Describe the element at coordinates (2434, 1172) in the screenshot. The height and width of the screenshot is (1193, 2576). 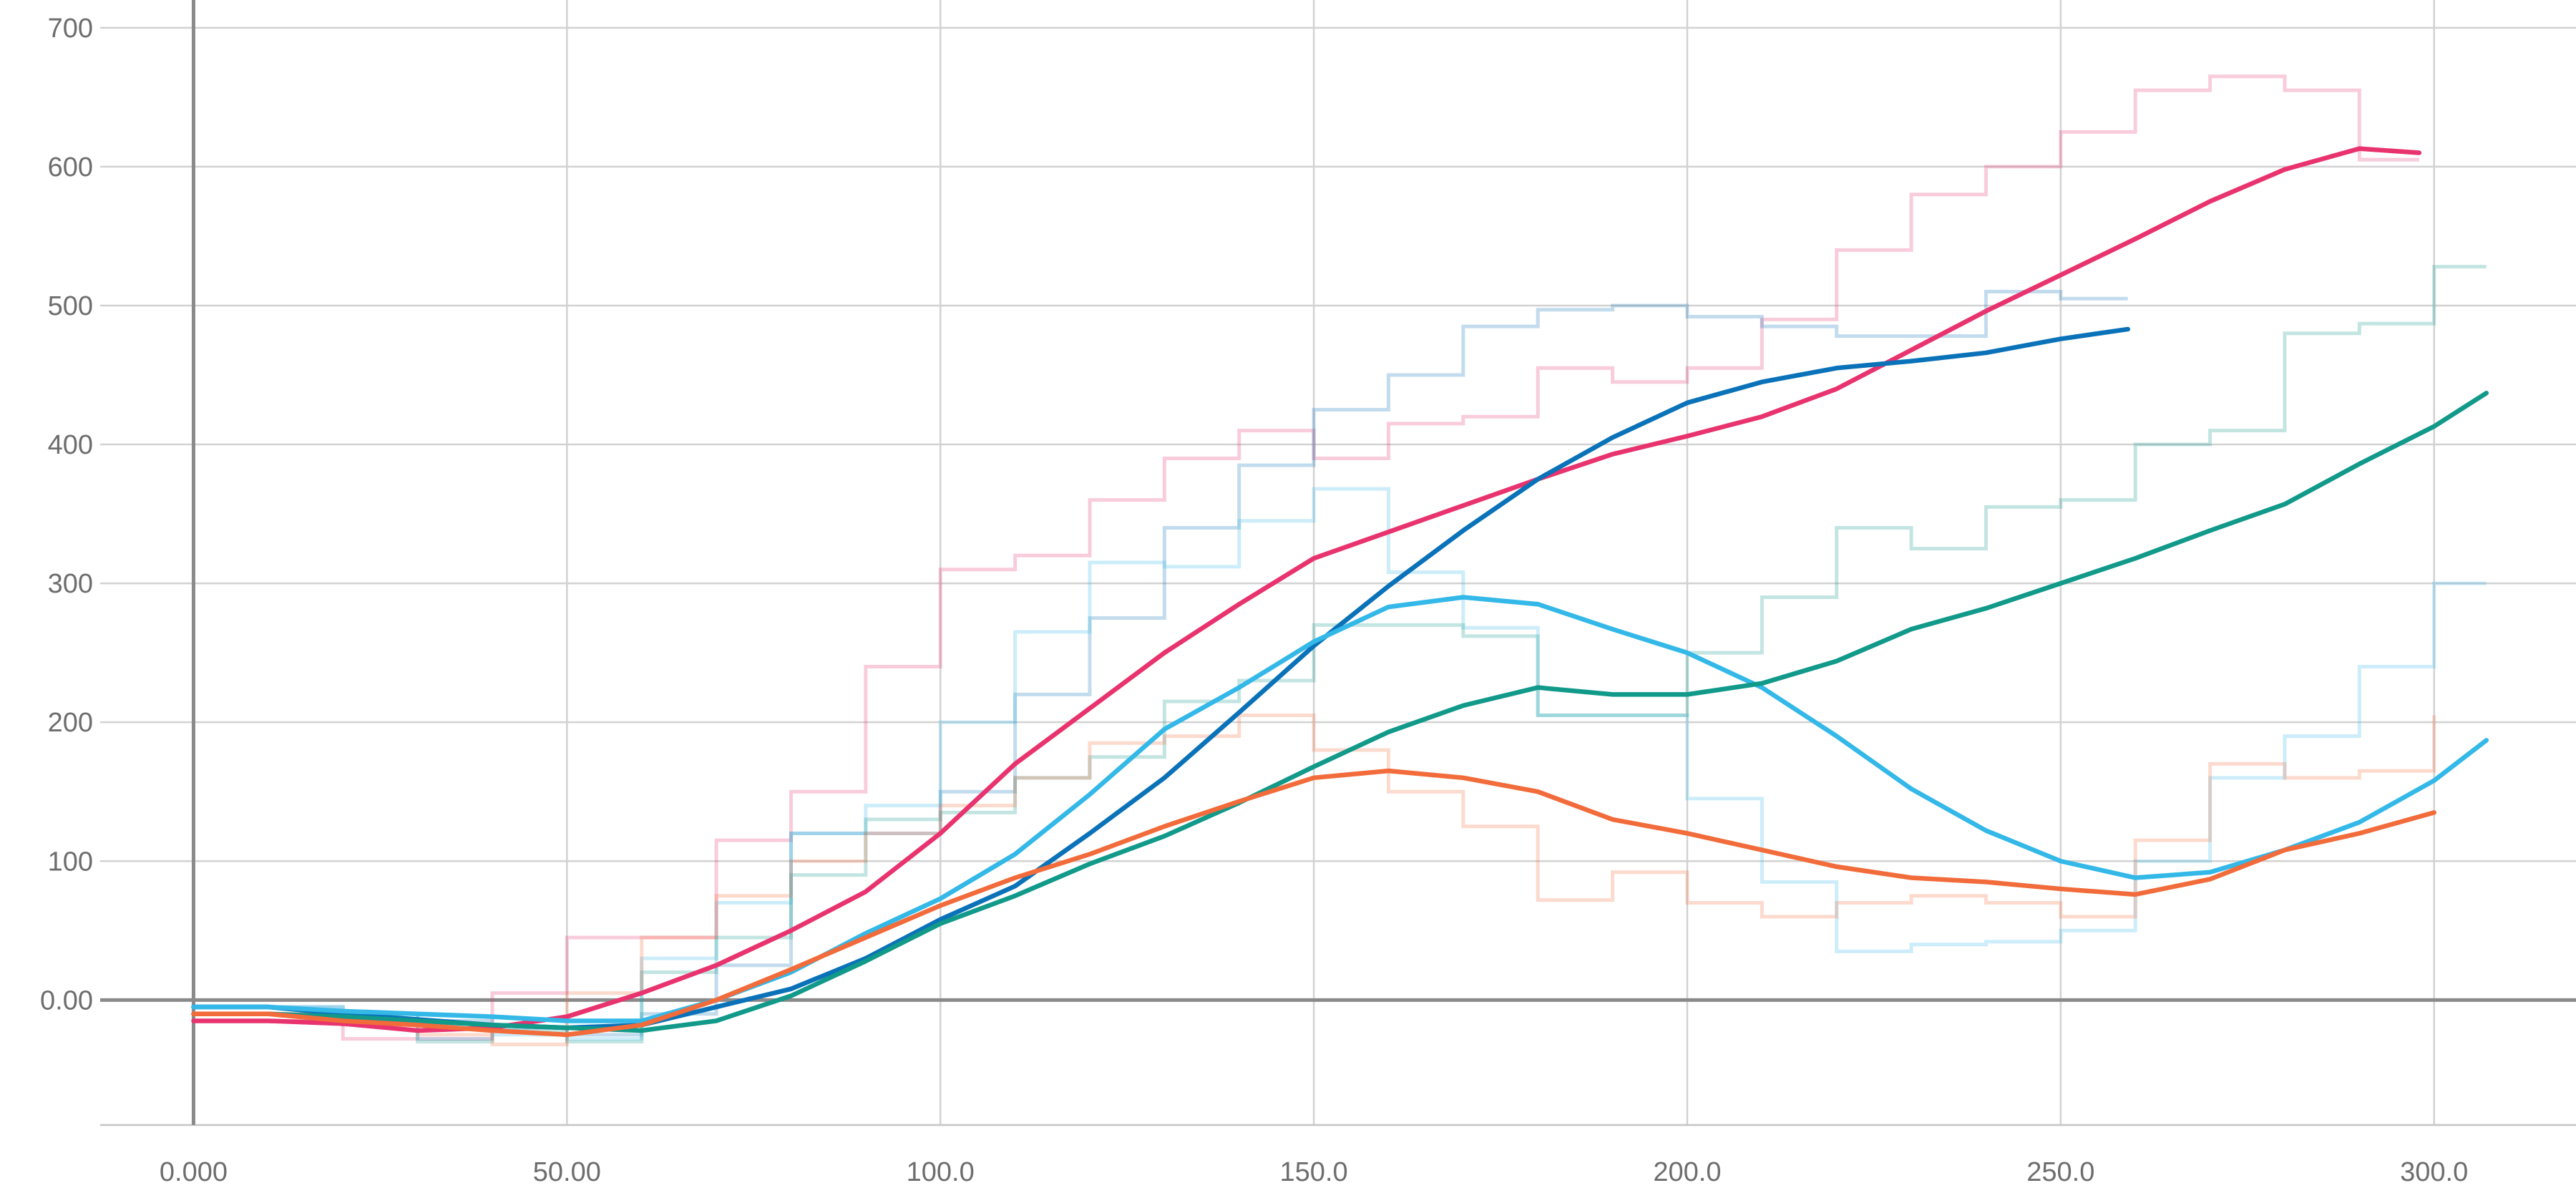
I see `x-tick-label: 300.0` at that location.